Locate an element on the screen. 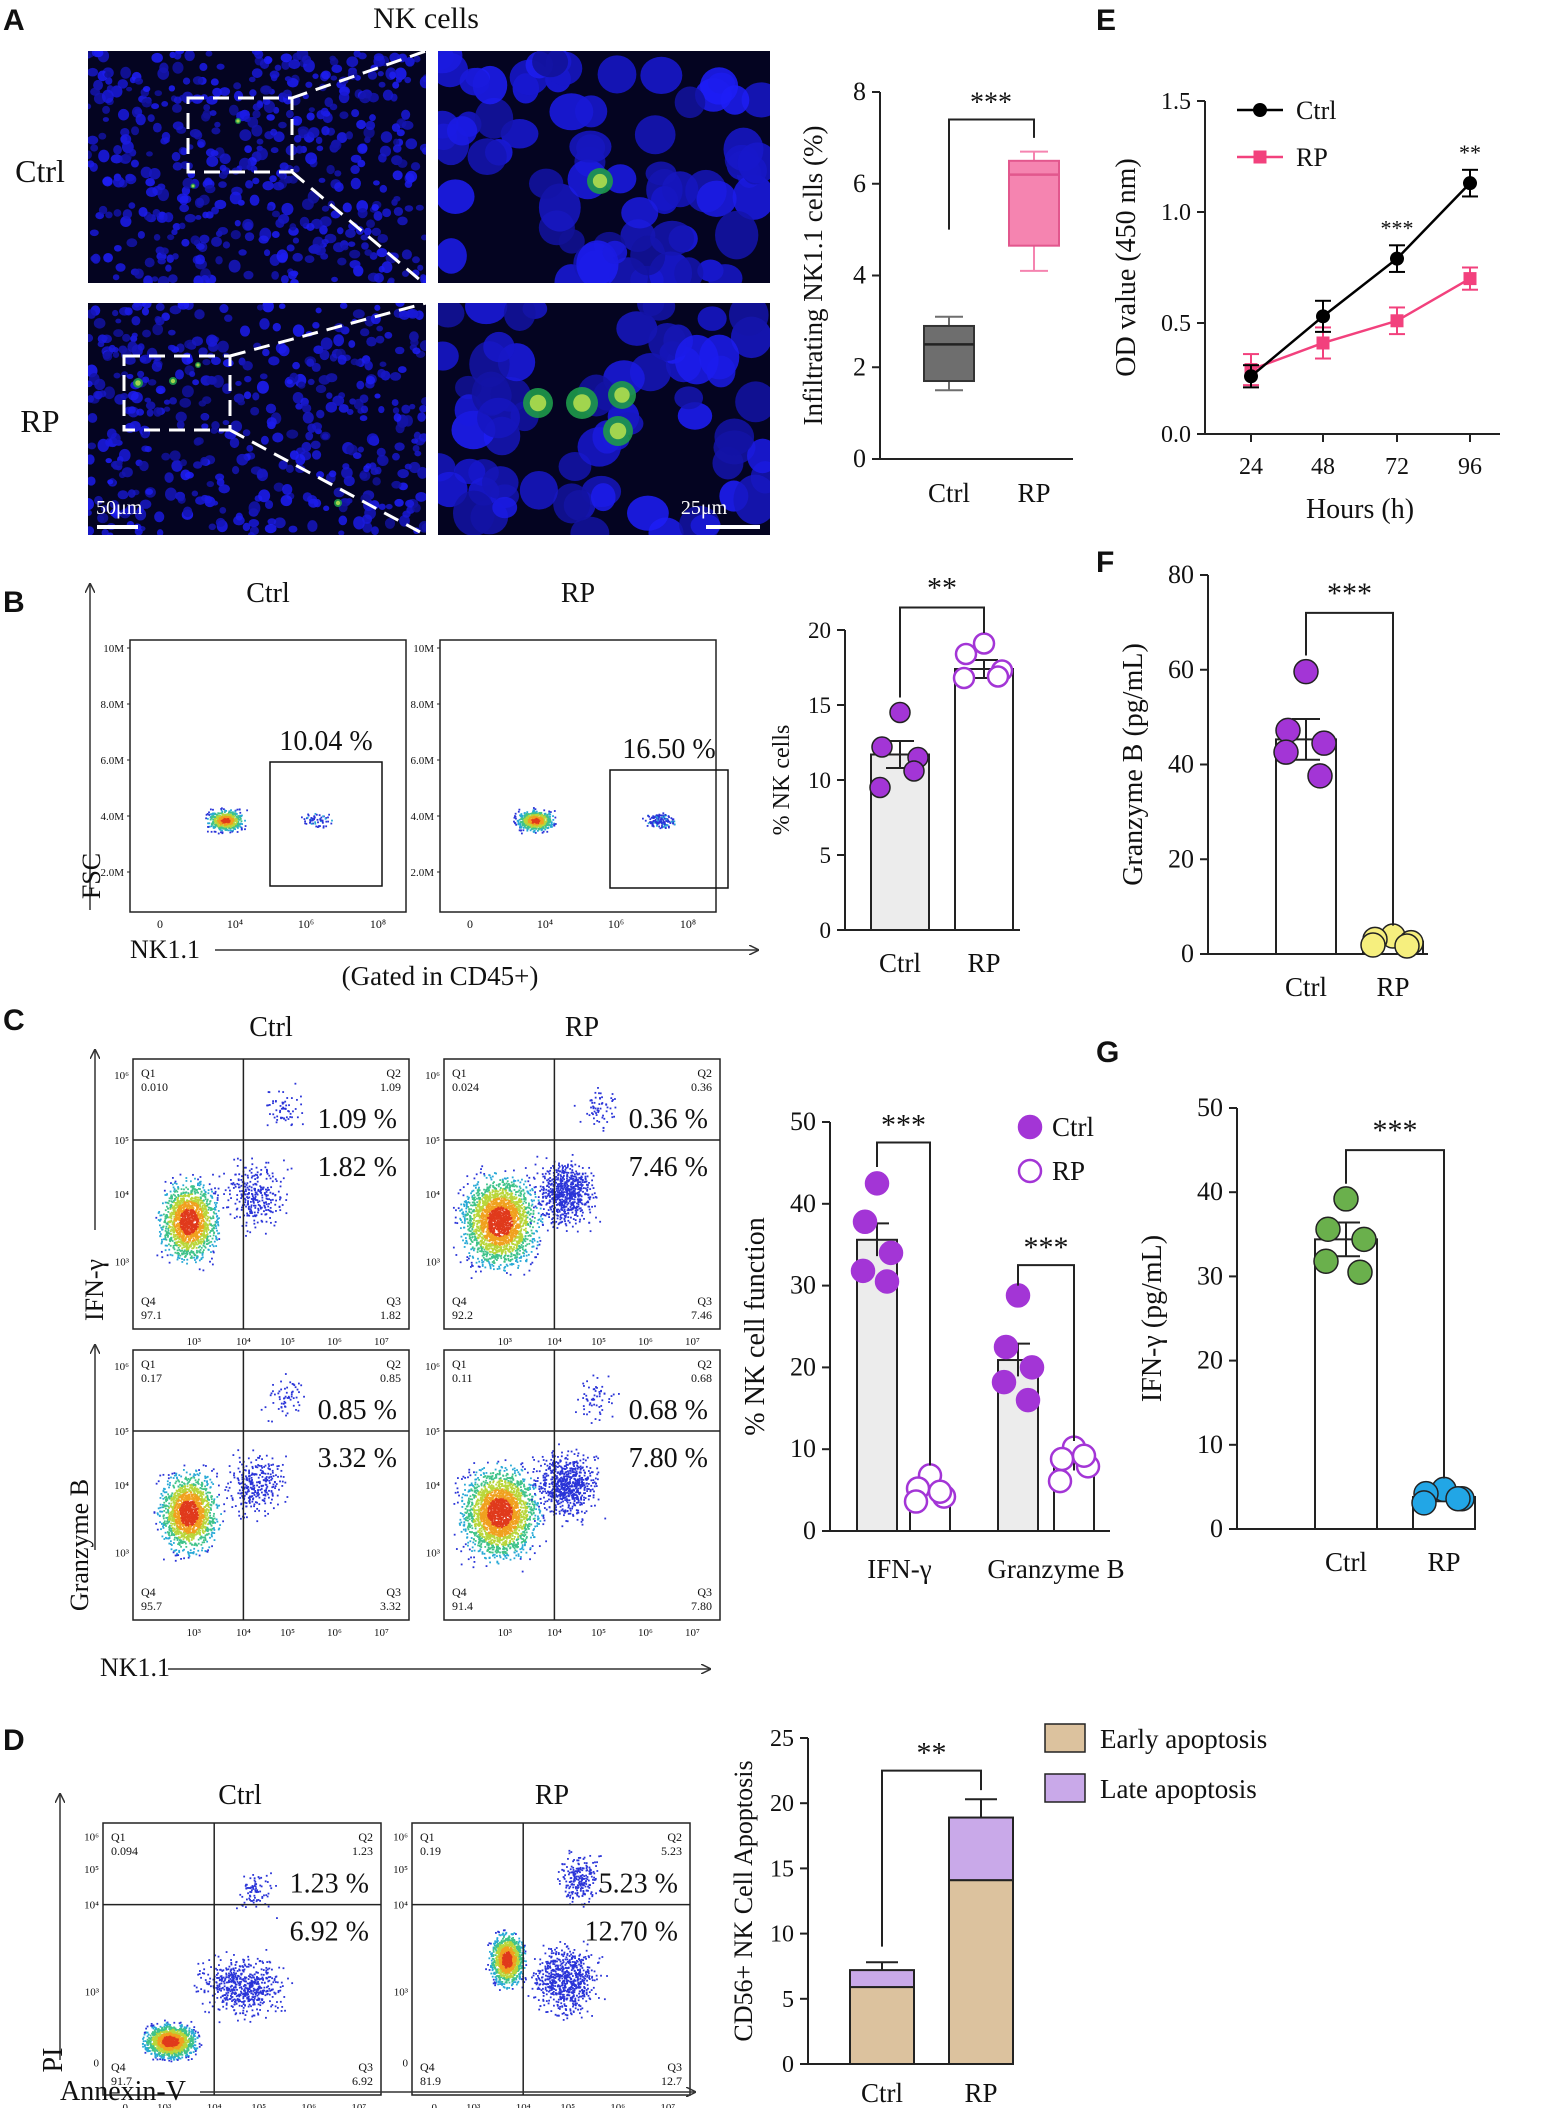 The height and width of the screenshot is (2108, 1544). flow-plot-frame is located at coordinates (578, 776).